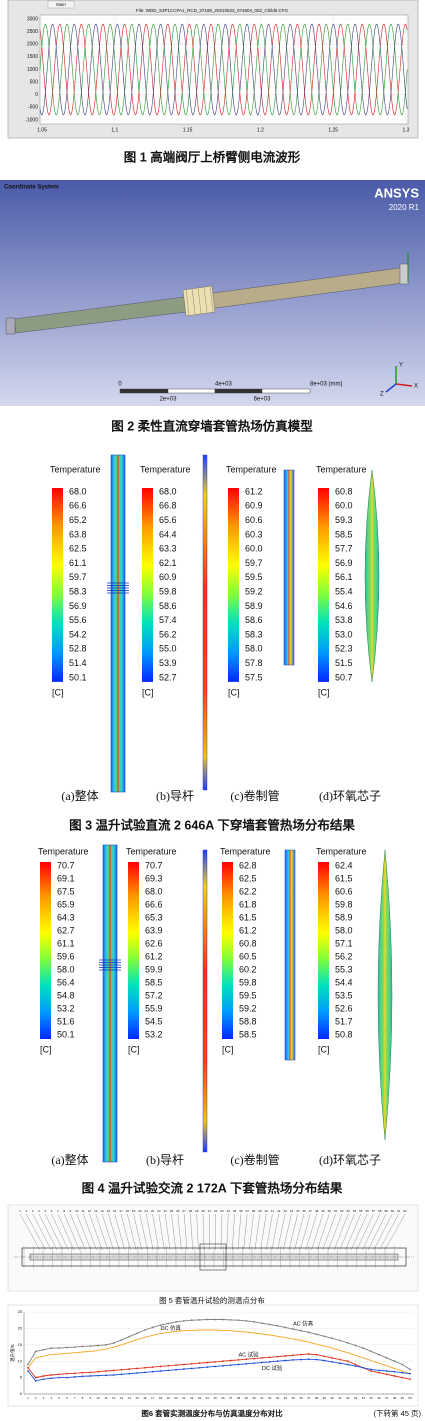 The height and width of the screenshot is (1421, 425). I want to click on y-tick-label: -500, so click(33, 108).